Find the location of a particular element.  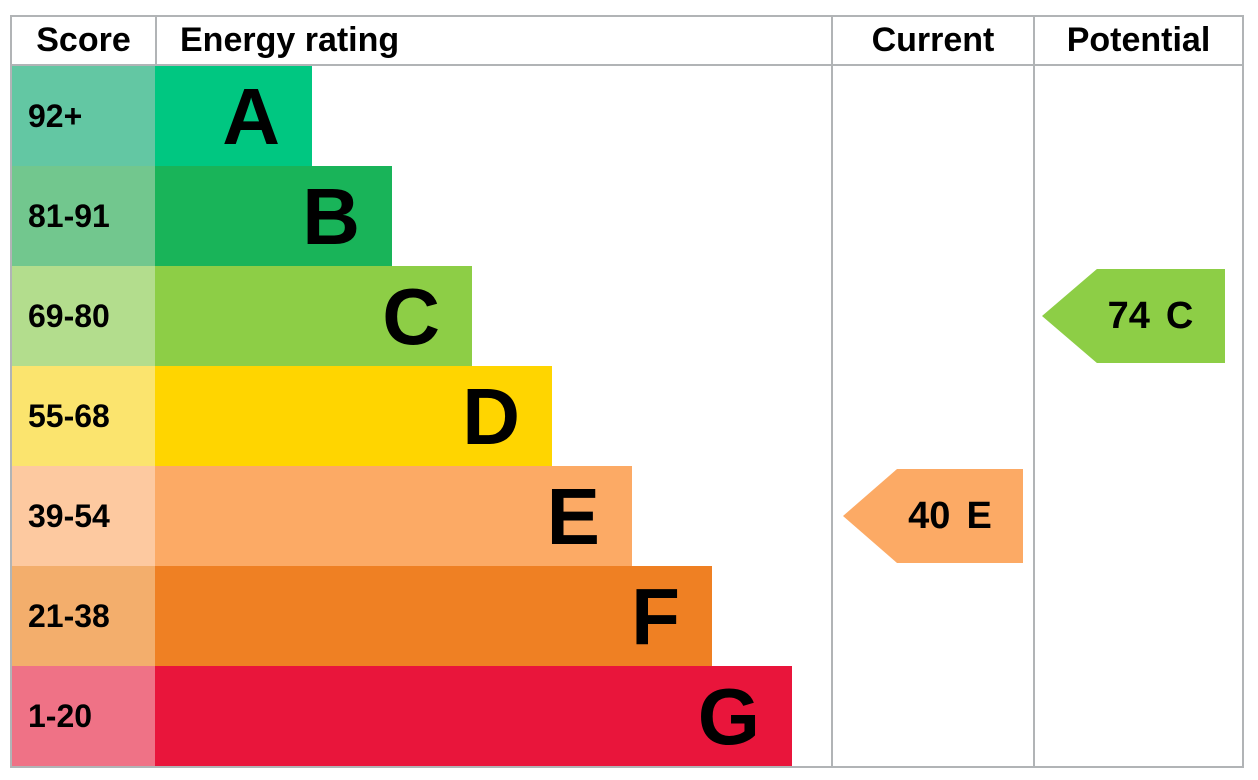

header-current: Current is located at coordinates (933, 40).